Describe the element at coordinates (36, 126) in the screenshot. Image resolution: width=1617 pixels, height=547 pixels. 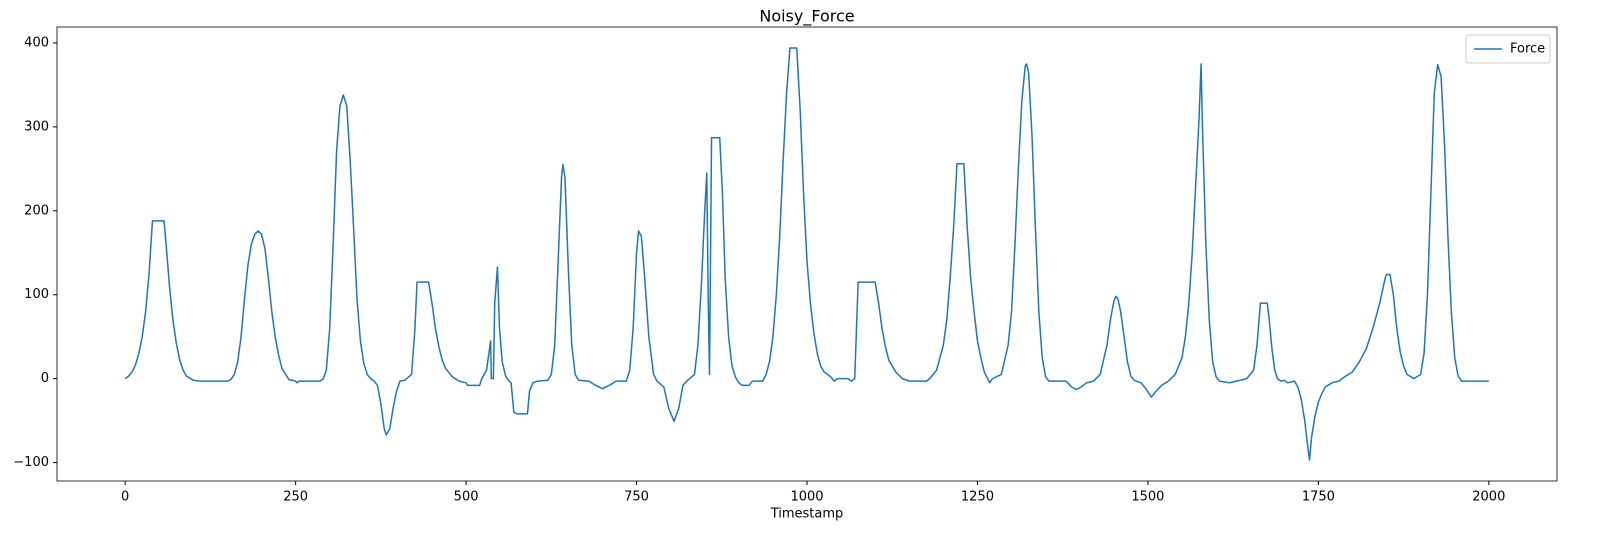
I see `y-tick-label: 300` at that location.